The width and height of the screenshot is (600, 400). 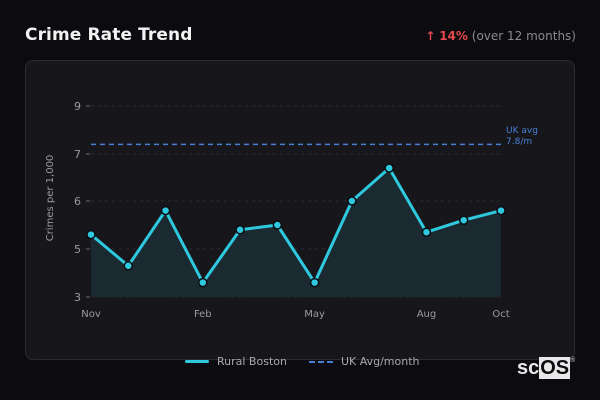 I want to click on up-arrow-icon: ↑, so click(x=430, y=36).